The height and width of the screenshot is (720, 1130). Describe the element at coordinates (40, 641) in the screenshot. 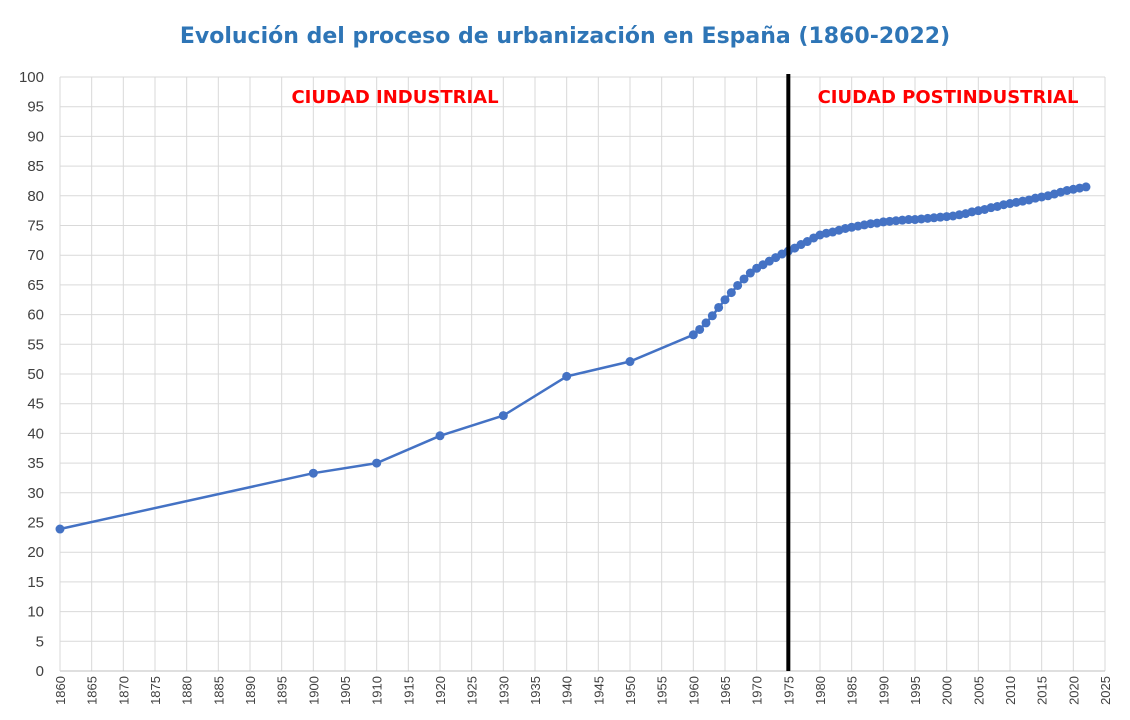

I see `y-tick-label-5: 5` at that location.